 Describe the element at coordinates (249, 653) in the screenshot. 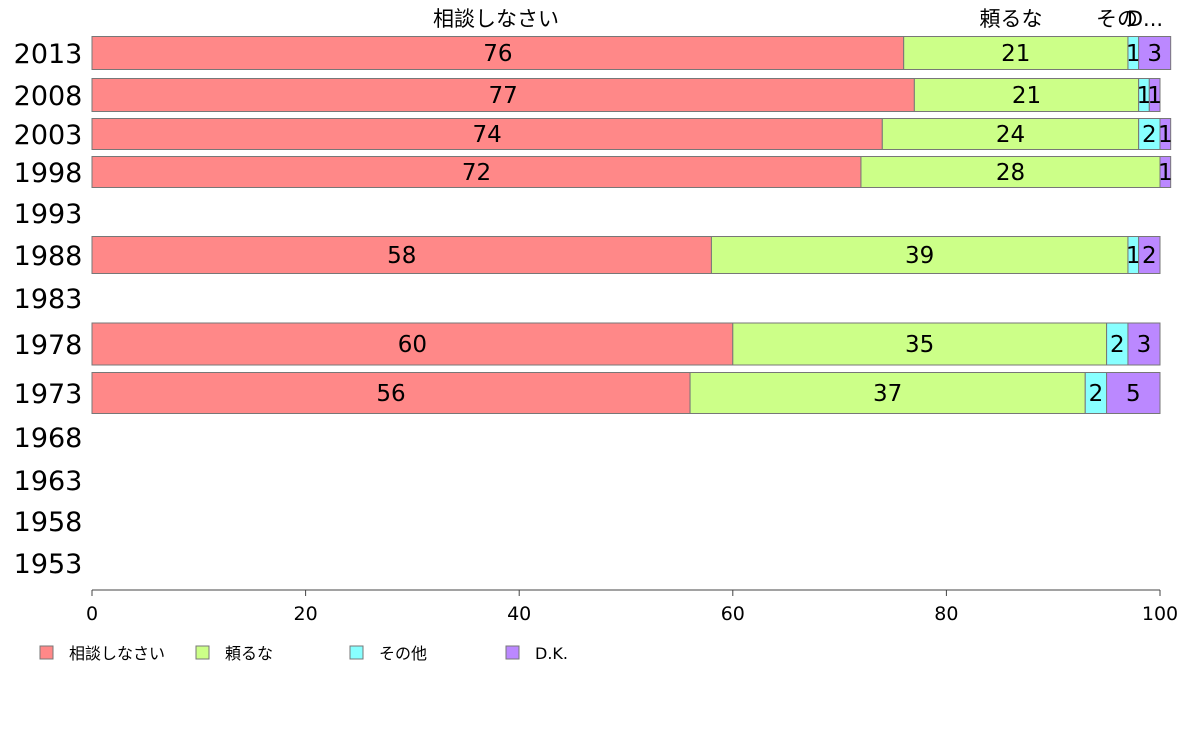

I see `legend-label-1: 頼るな` at that location.